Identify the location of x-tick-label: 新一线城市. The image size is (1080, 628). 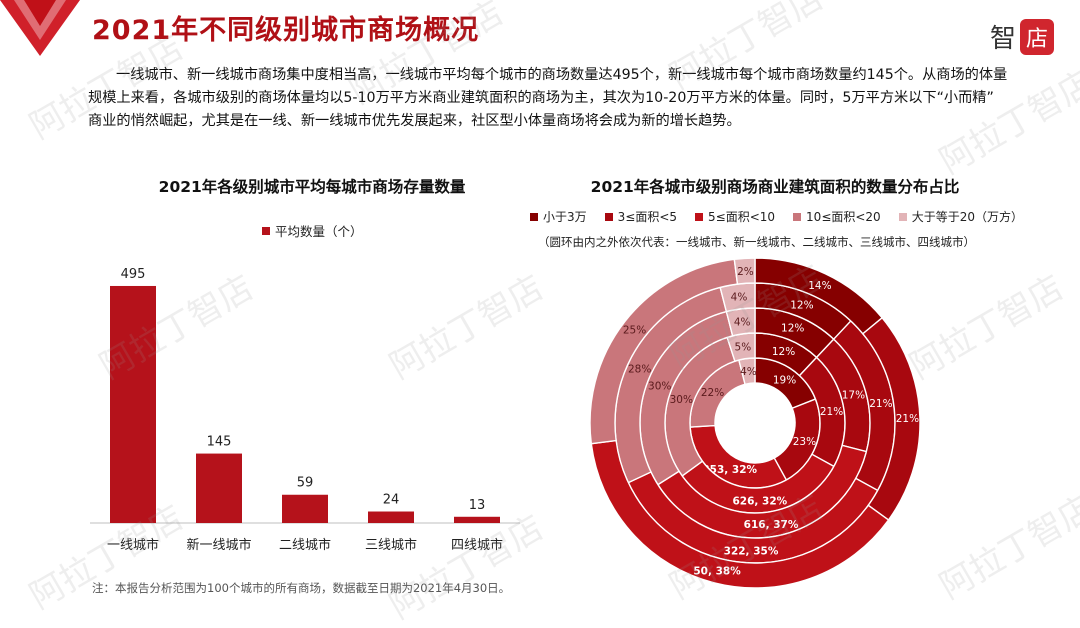
(218, 545).